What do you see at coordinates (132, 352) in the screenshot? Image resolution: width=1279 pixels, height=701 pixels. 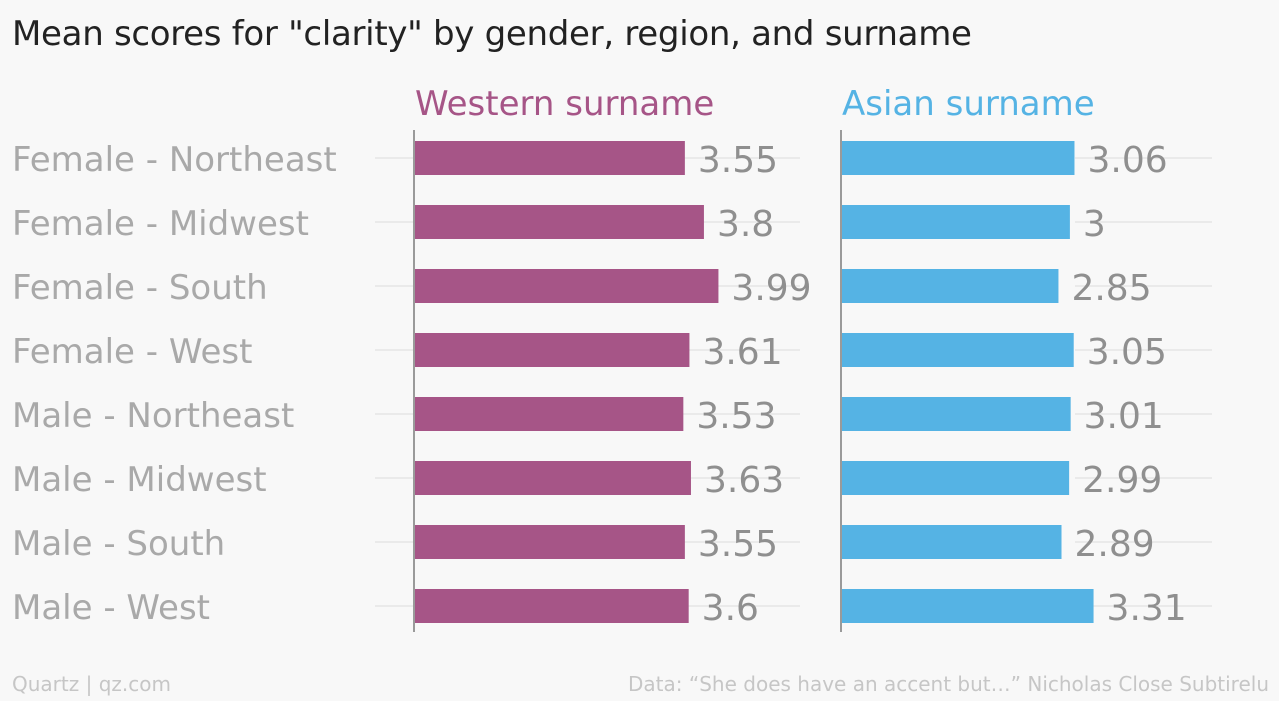 I see `category-label: Female - West` at bounding box center [132, 352].